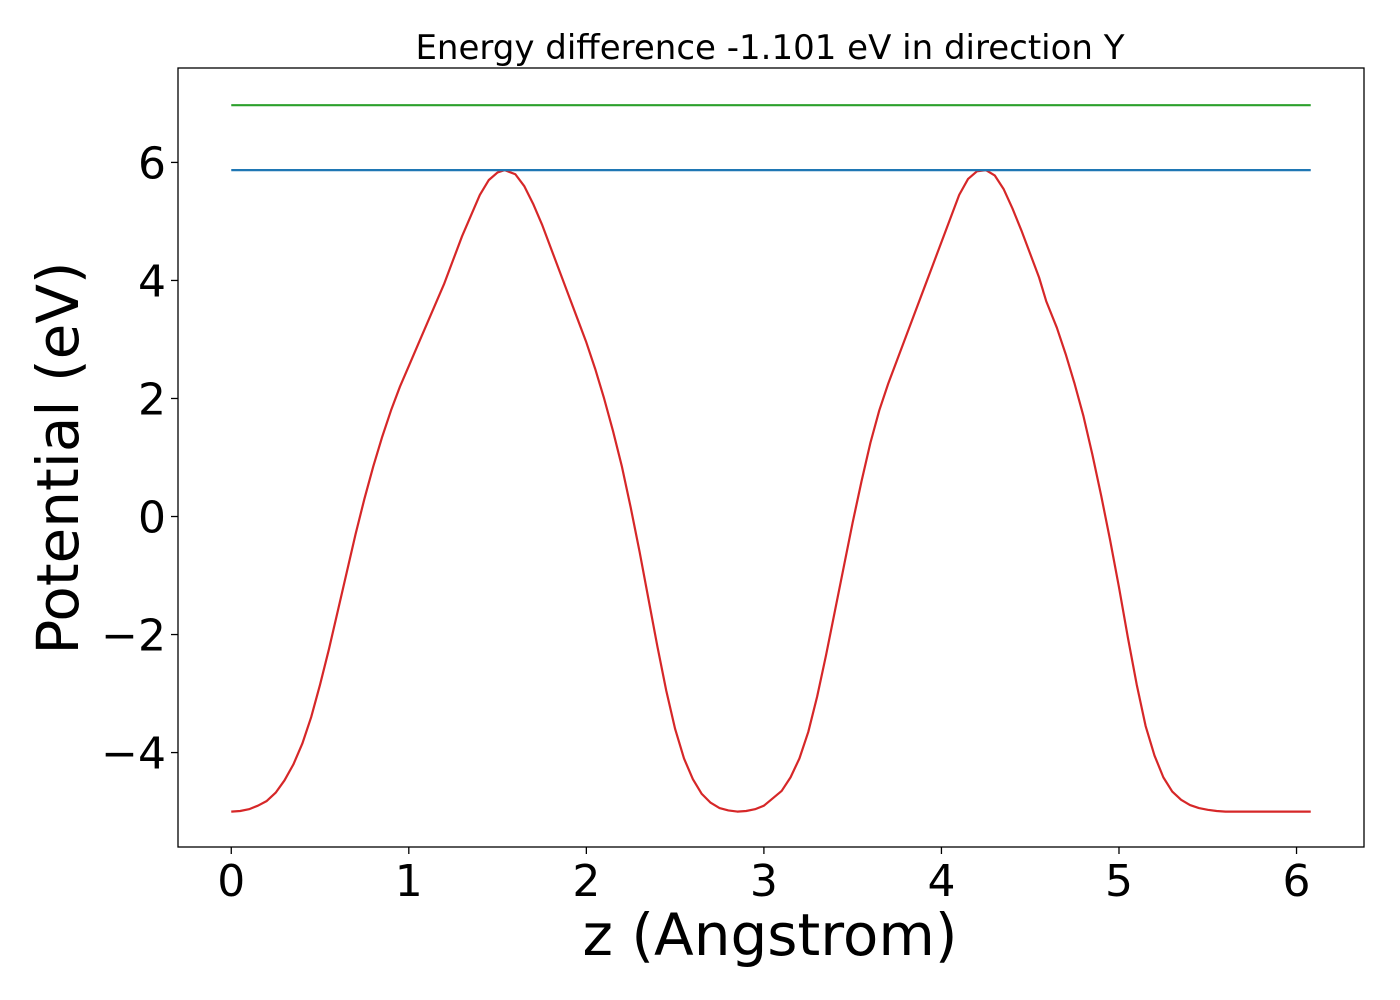  I want to click on y-tick-label: −2, so click(133, 636).